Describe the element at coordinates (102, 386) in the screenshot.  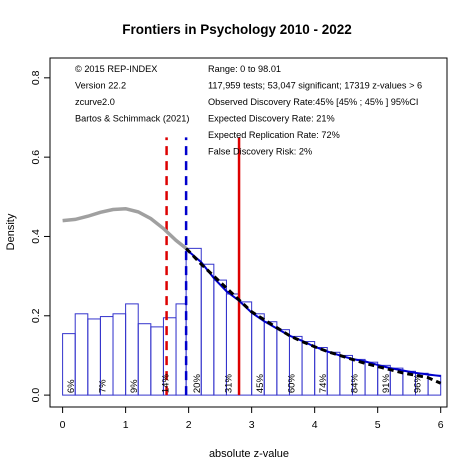
I see `percent-label-1: 7%` at that location.